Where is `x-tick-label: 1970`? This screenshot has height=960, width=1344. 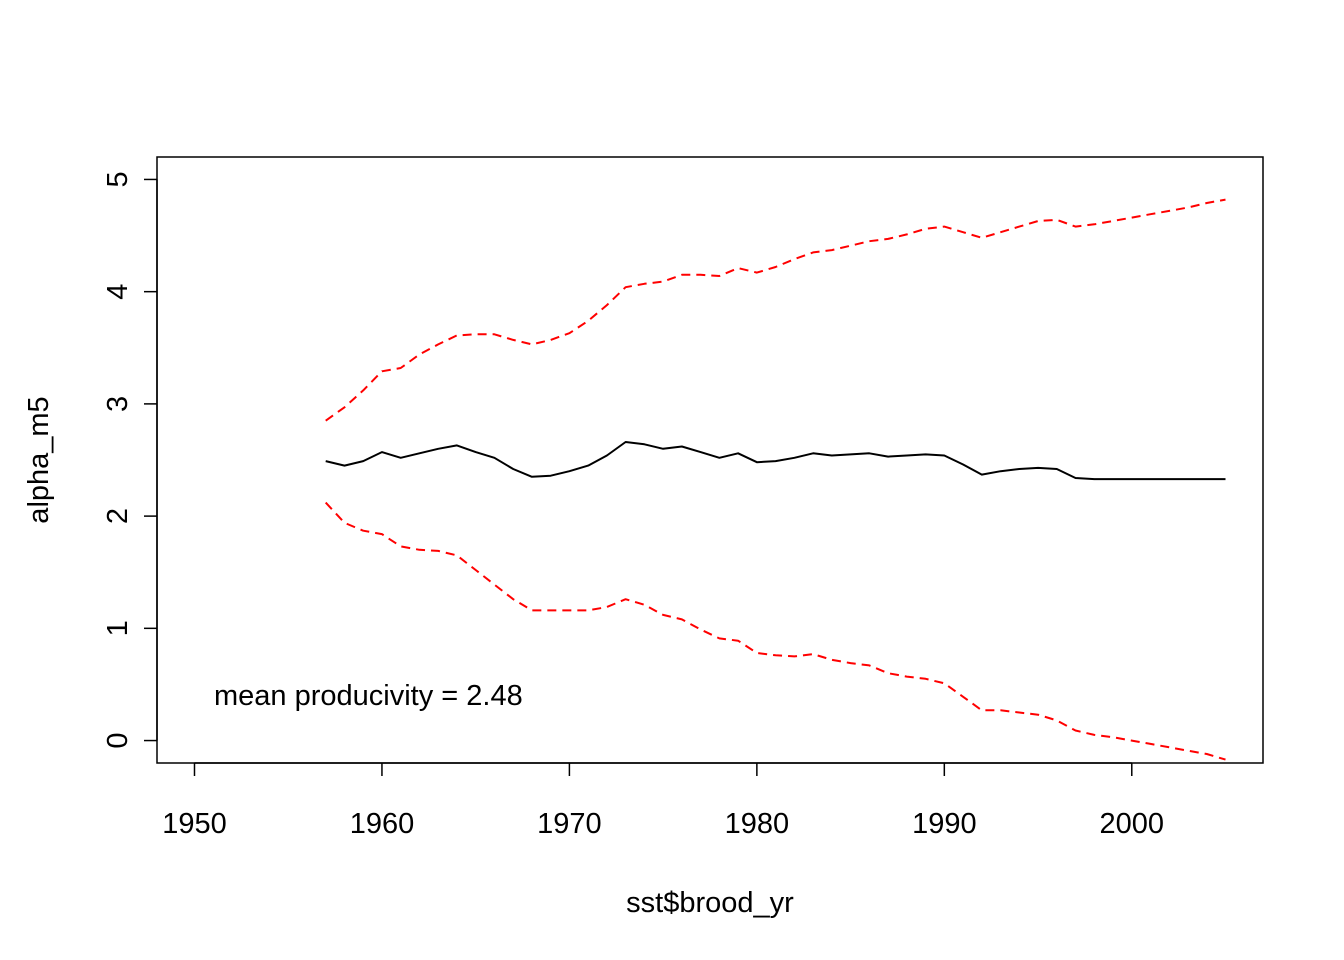
x-tick-label: 1970 is located at coordinates (569, 824).